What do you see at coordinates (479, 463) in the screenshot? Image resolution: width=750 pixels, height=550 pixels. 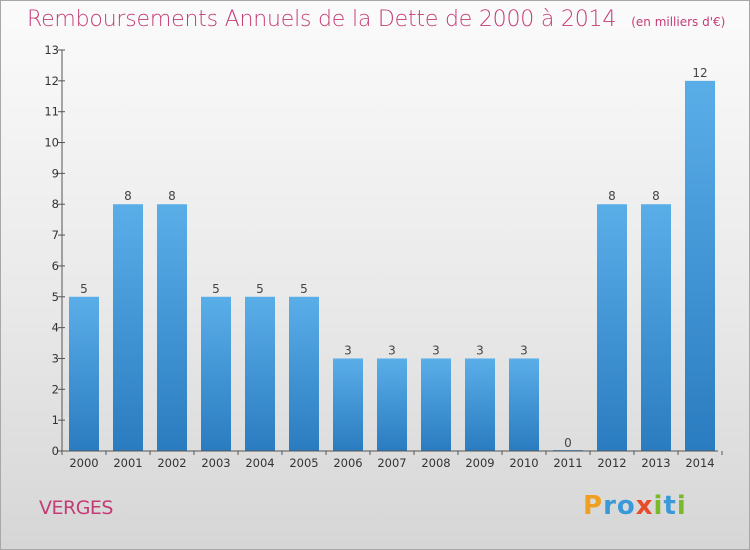 I see `x-tick-label: 2009` at bounding box center [479, 463].